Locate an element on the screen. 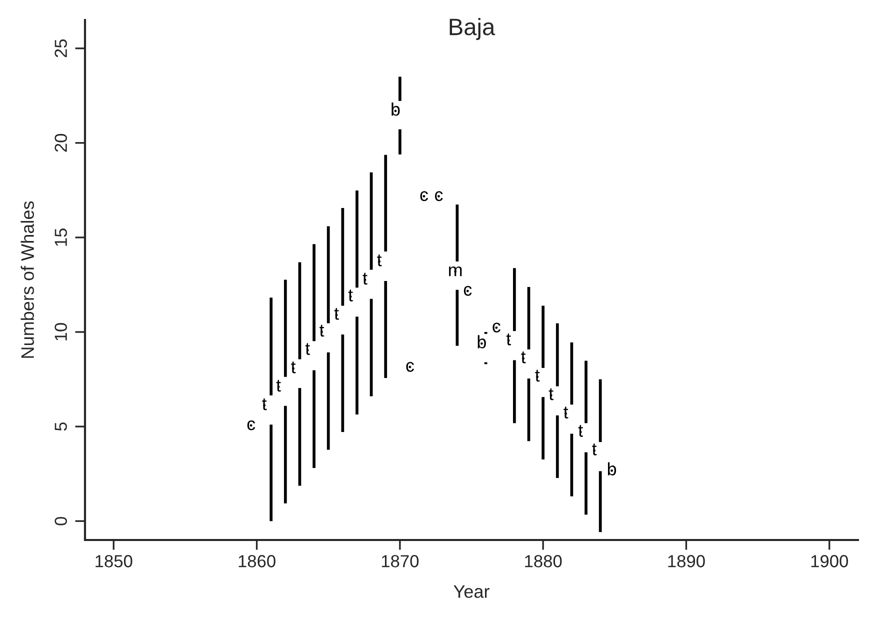 Image resolution: width=871 pixels, height=619 pixels. data-label: m is located at coordinates (455, 271).